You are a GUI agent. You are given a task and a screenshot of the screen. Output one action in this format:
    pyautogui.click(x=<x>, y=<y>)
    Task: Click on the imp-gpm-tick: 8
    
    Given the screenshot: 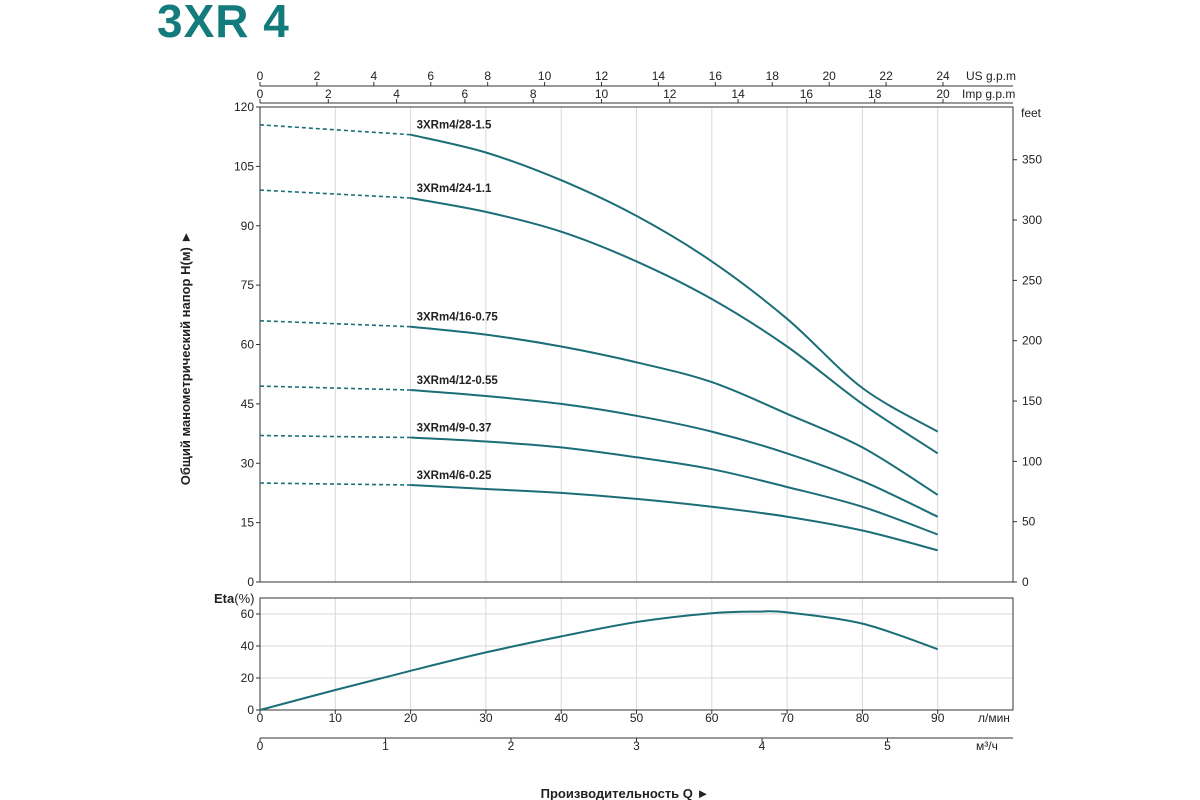 What is the action you would take?
    pyautogui.click(x=533, y=94)
    